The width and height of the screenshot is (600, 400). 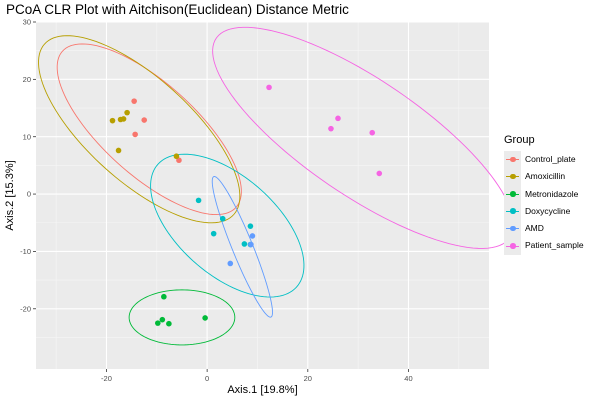 I want to click on legend-item-doxycycline: Doxycycline, so click(x=544, y=211).